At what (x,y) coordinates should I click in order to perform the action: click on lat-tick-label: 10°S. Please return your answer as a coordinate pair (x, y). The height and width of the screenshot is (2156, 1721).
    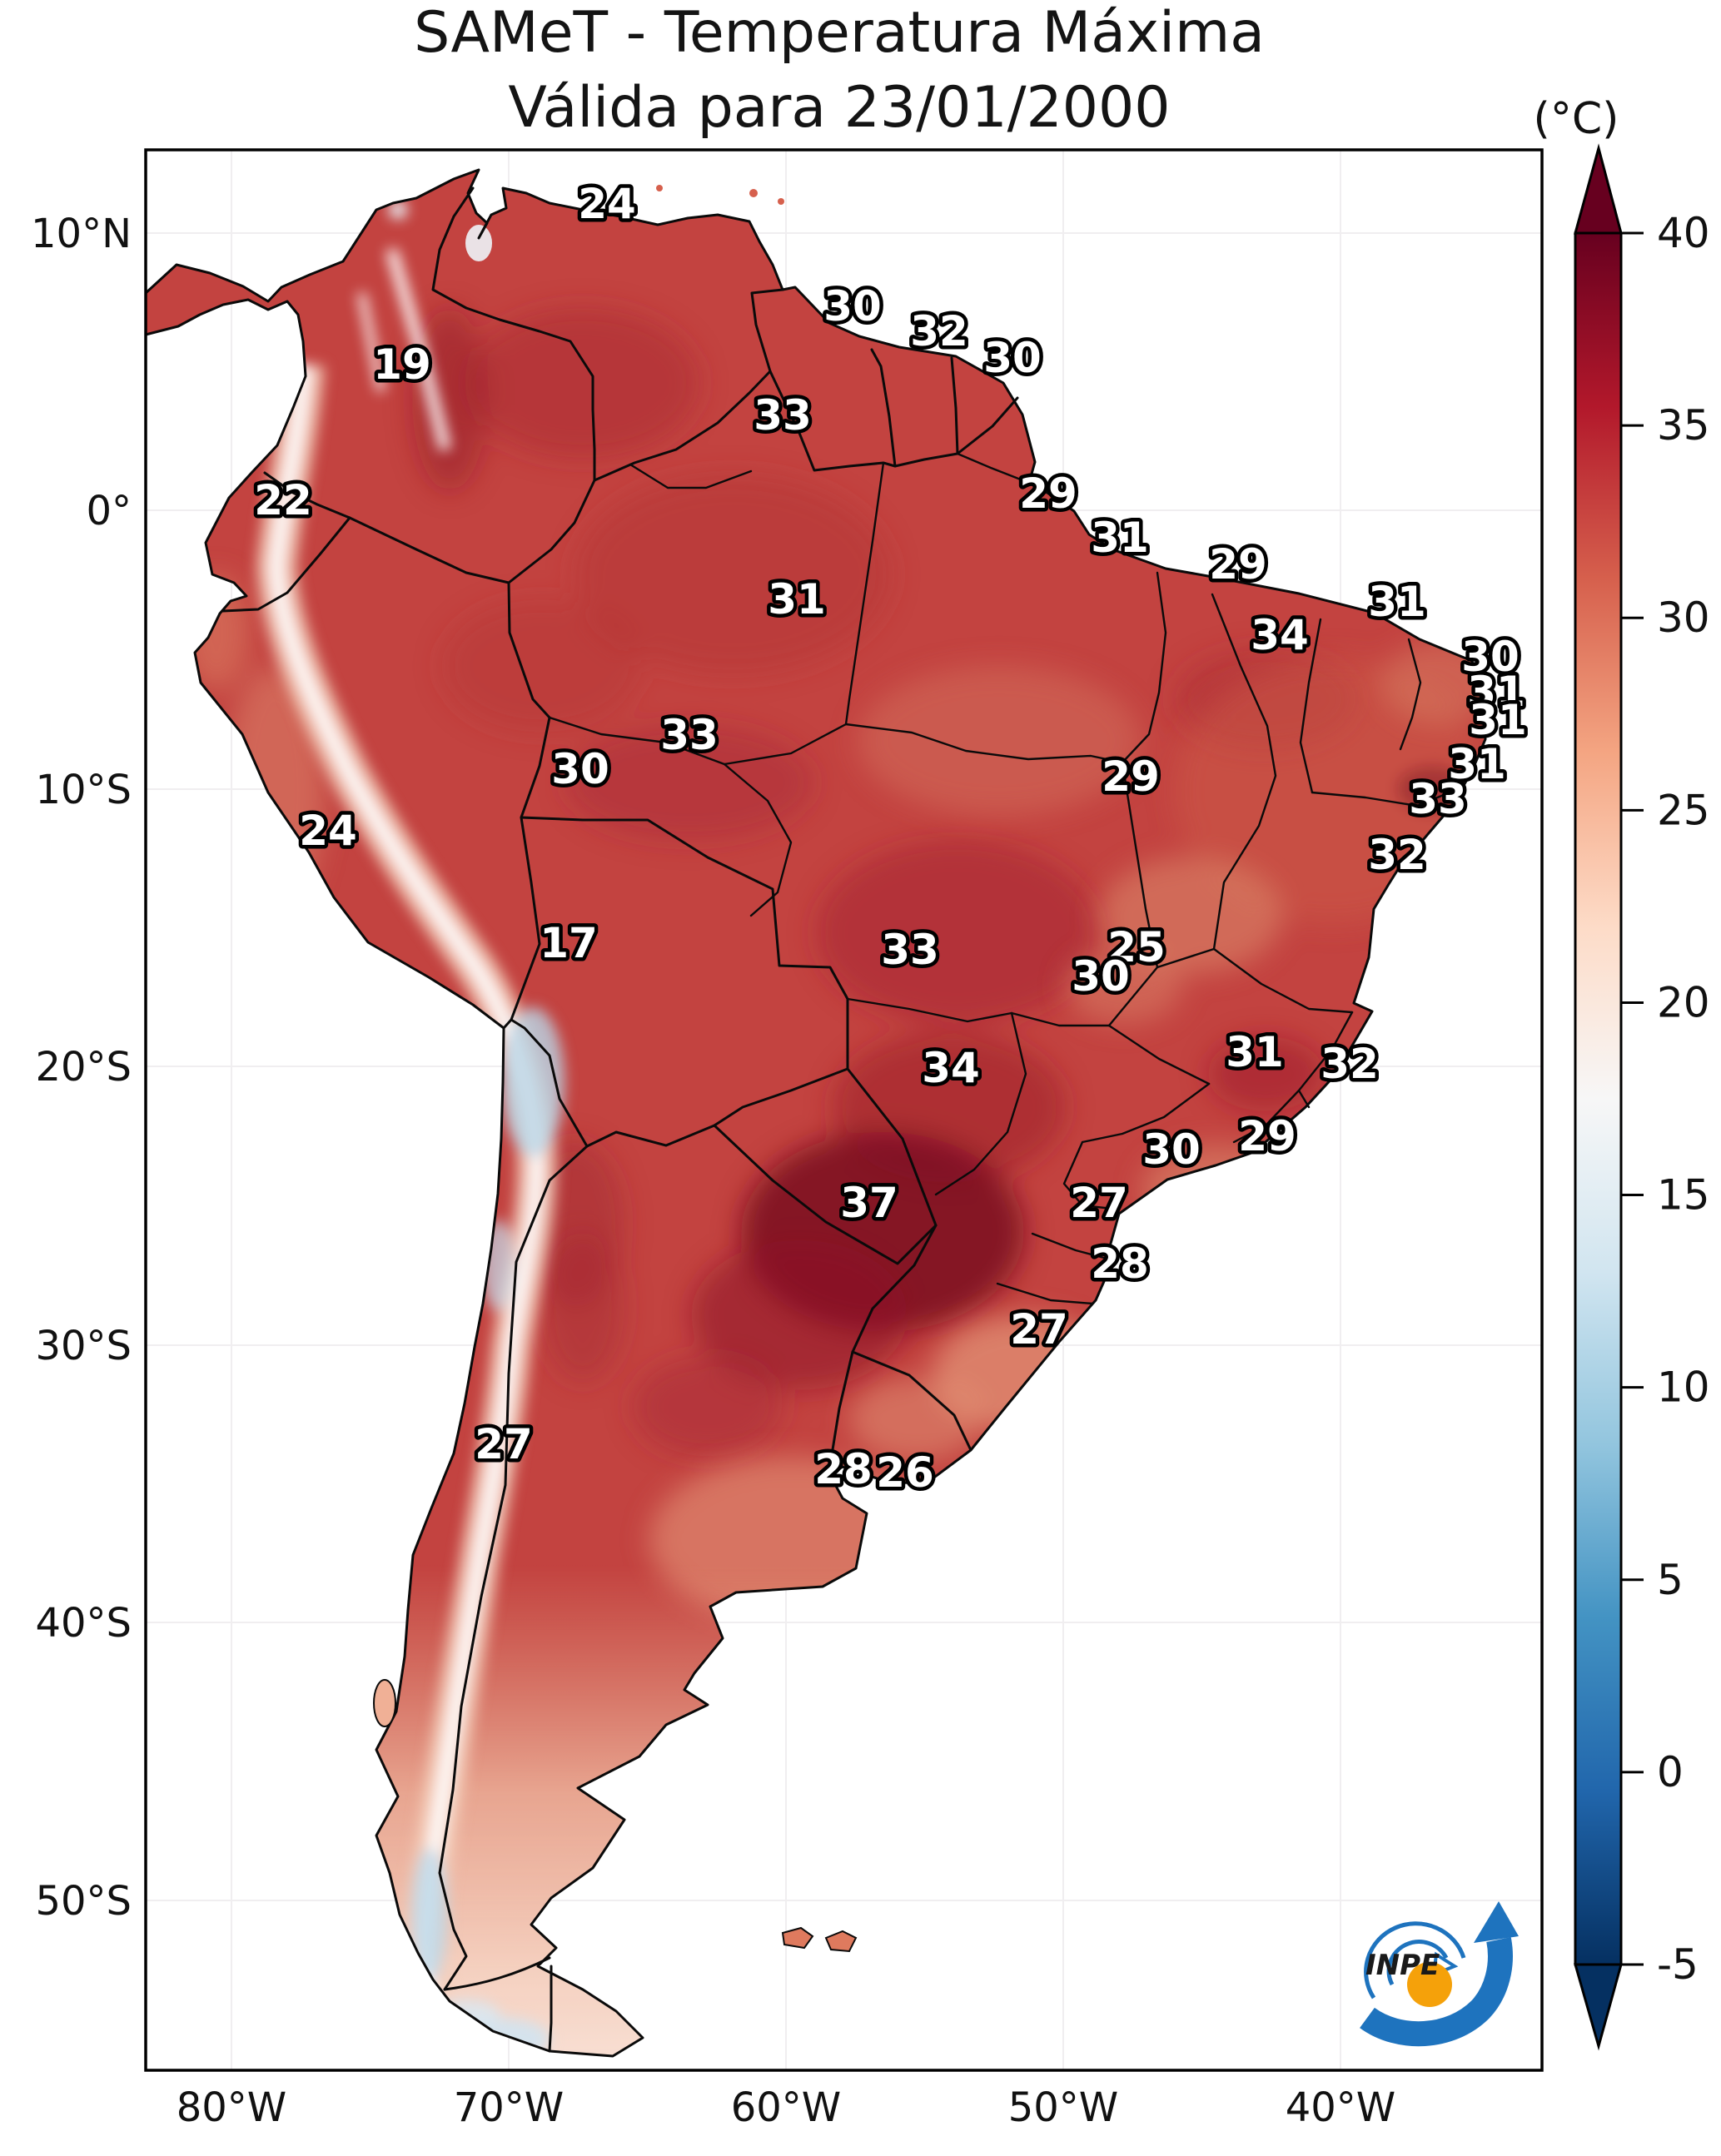
    Looking at the image, I should click on (83, 790).